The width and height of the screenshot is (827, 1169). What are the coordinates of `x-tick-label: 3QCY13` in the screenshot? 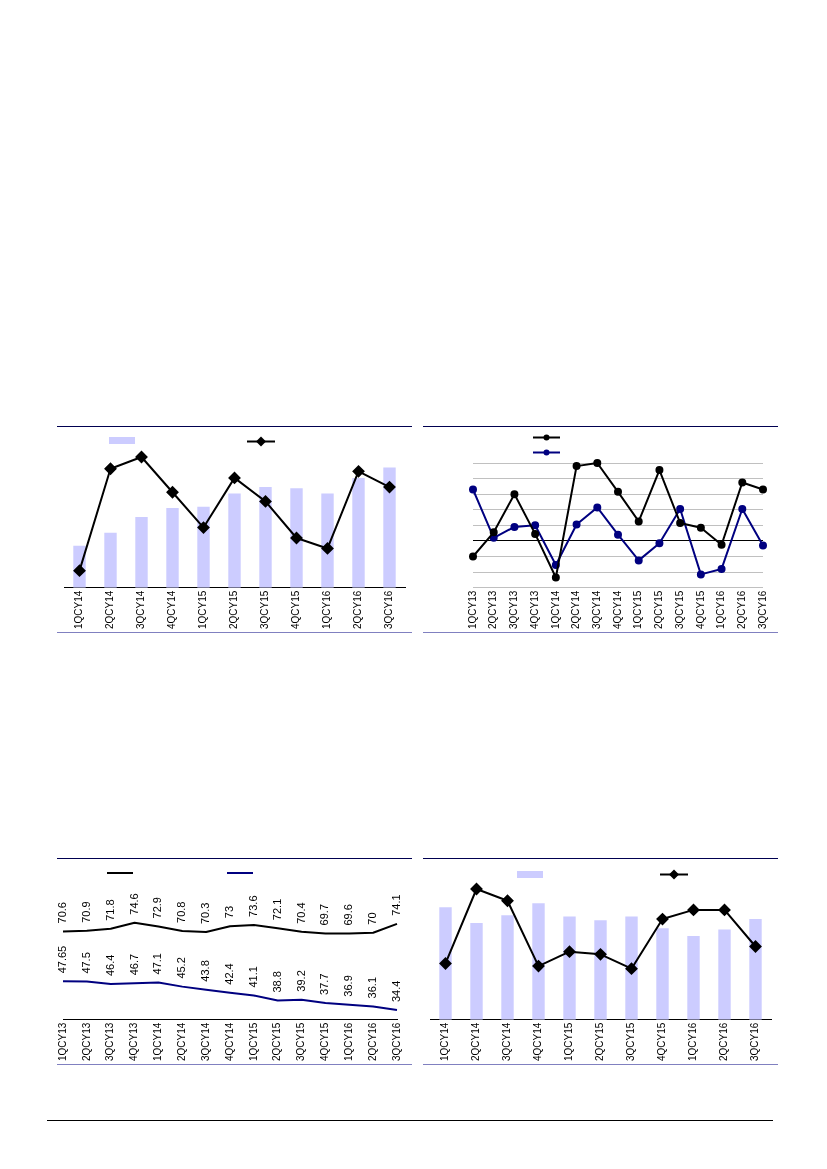 It's located at (514, 609).